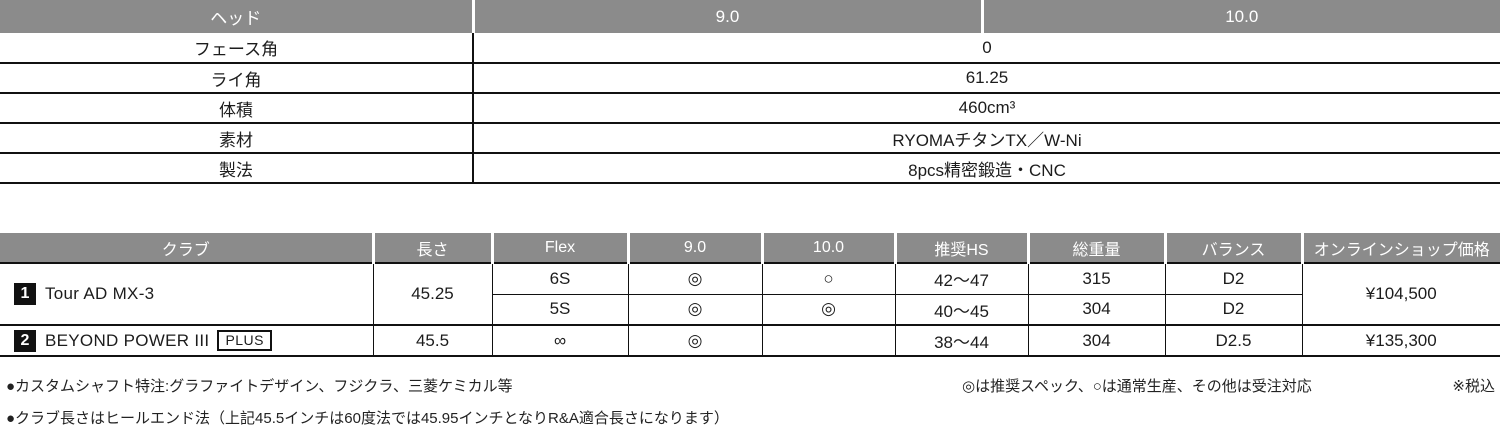 This screenshot has width=1500, height=439. I want to click on note-rating-legend: ◎は推奨スペック、○は通常生産、その他は受注対応, so click(1137, 386).